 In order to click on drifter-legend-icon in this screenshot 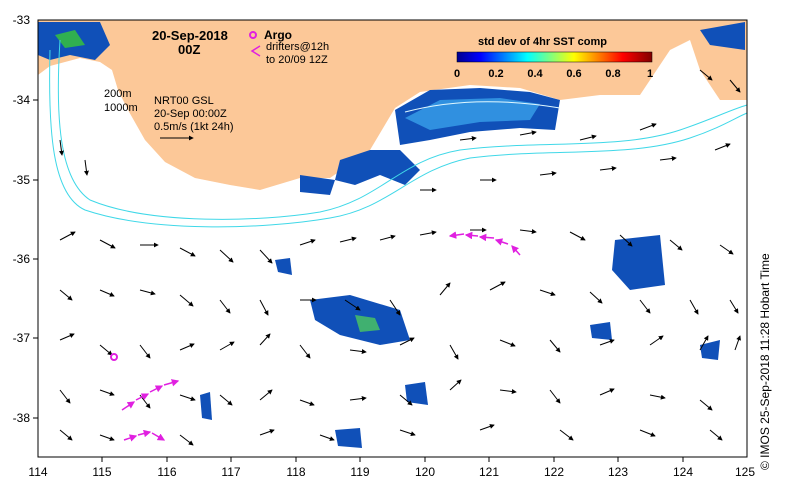, I will do `click(255, 51)`.